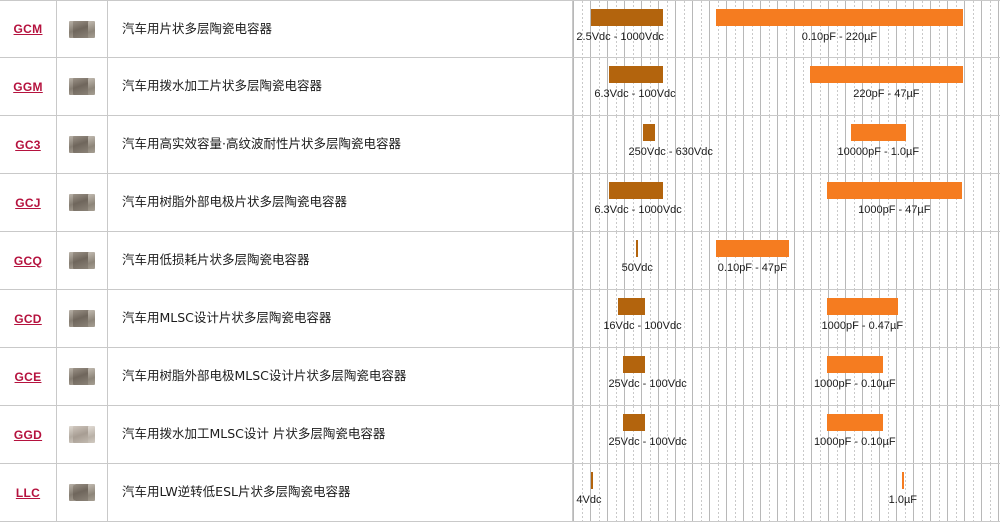 The width and height of the screenshot is (1000, 527). I want to click on product-code-link-gcd: GCD, so click(28, 318).